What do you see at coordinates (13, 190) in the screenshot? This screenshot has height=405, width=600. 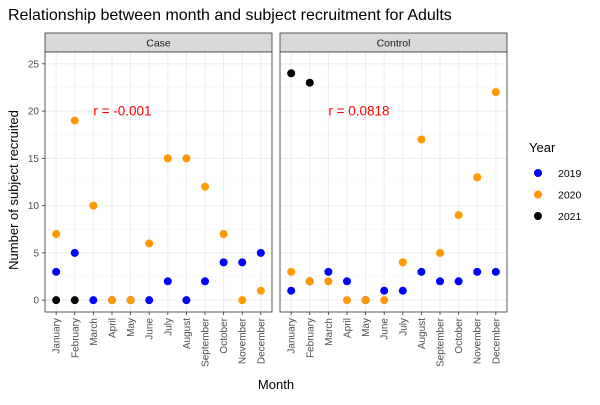 I see `y-axis-label: Number of subject recruited` at bounding box center [13, 190].